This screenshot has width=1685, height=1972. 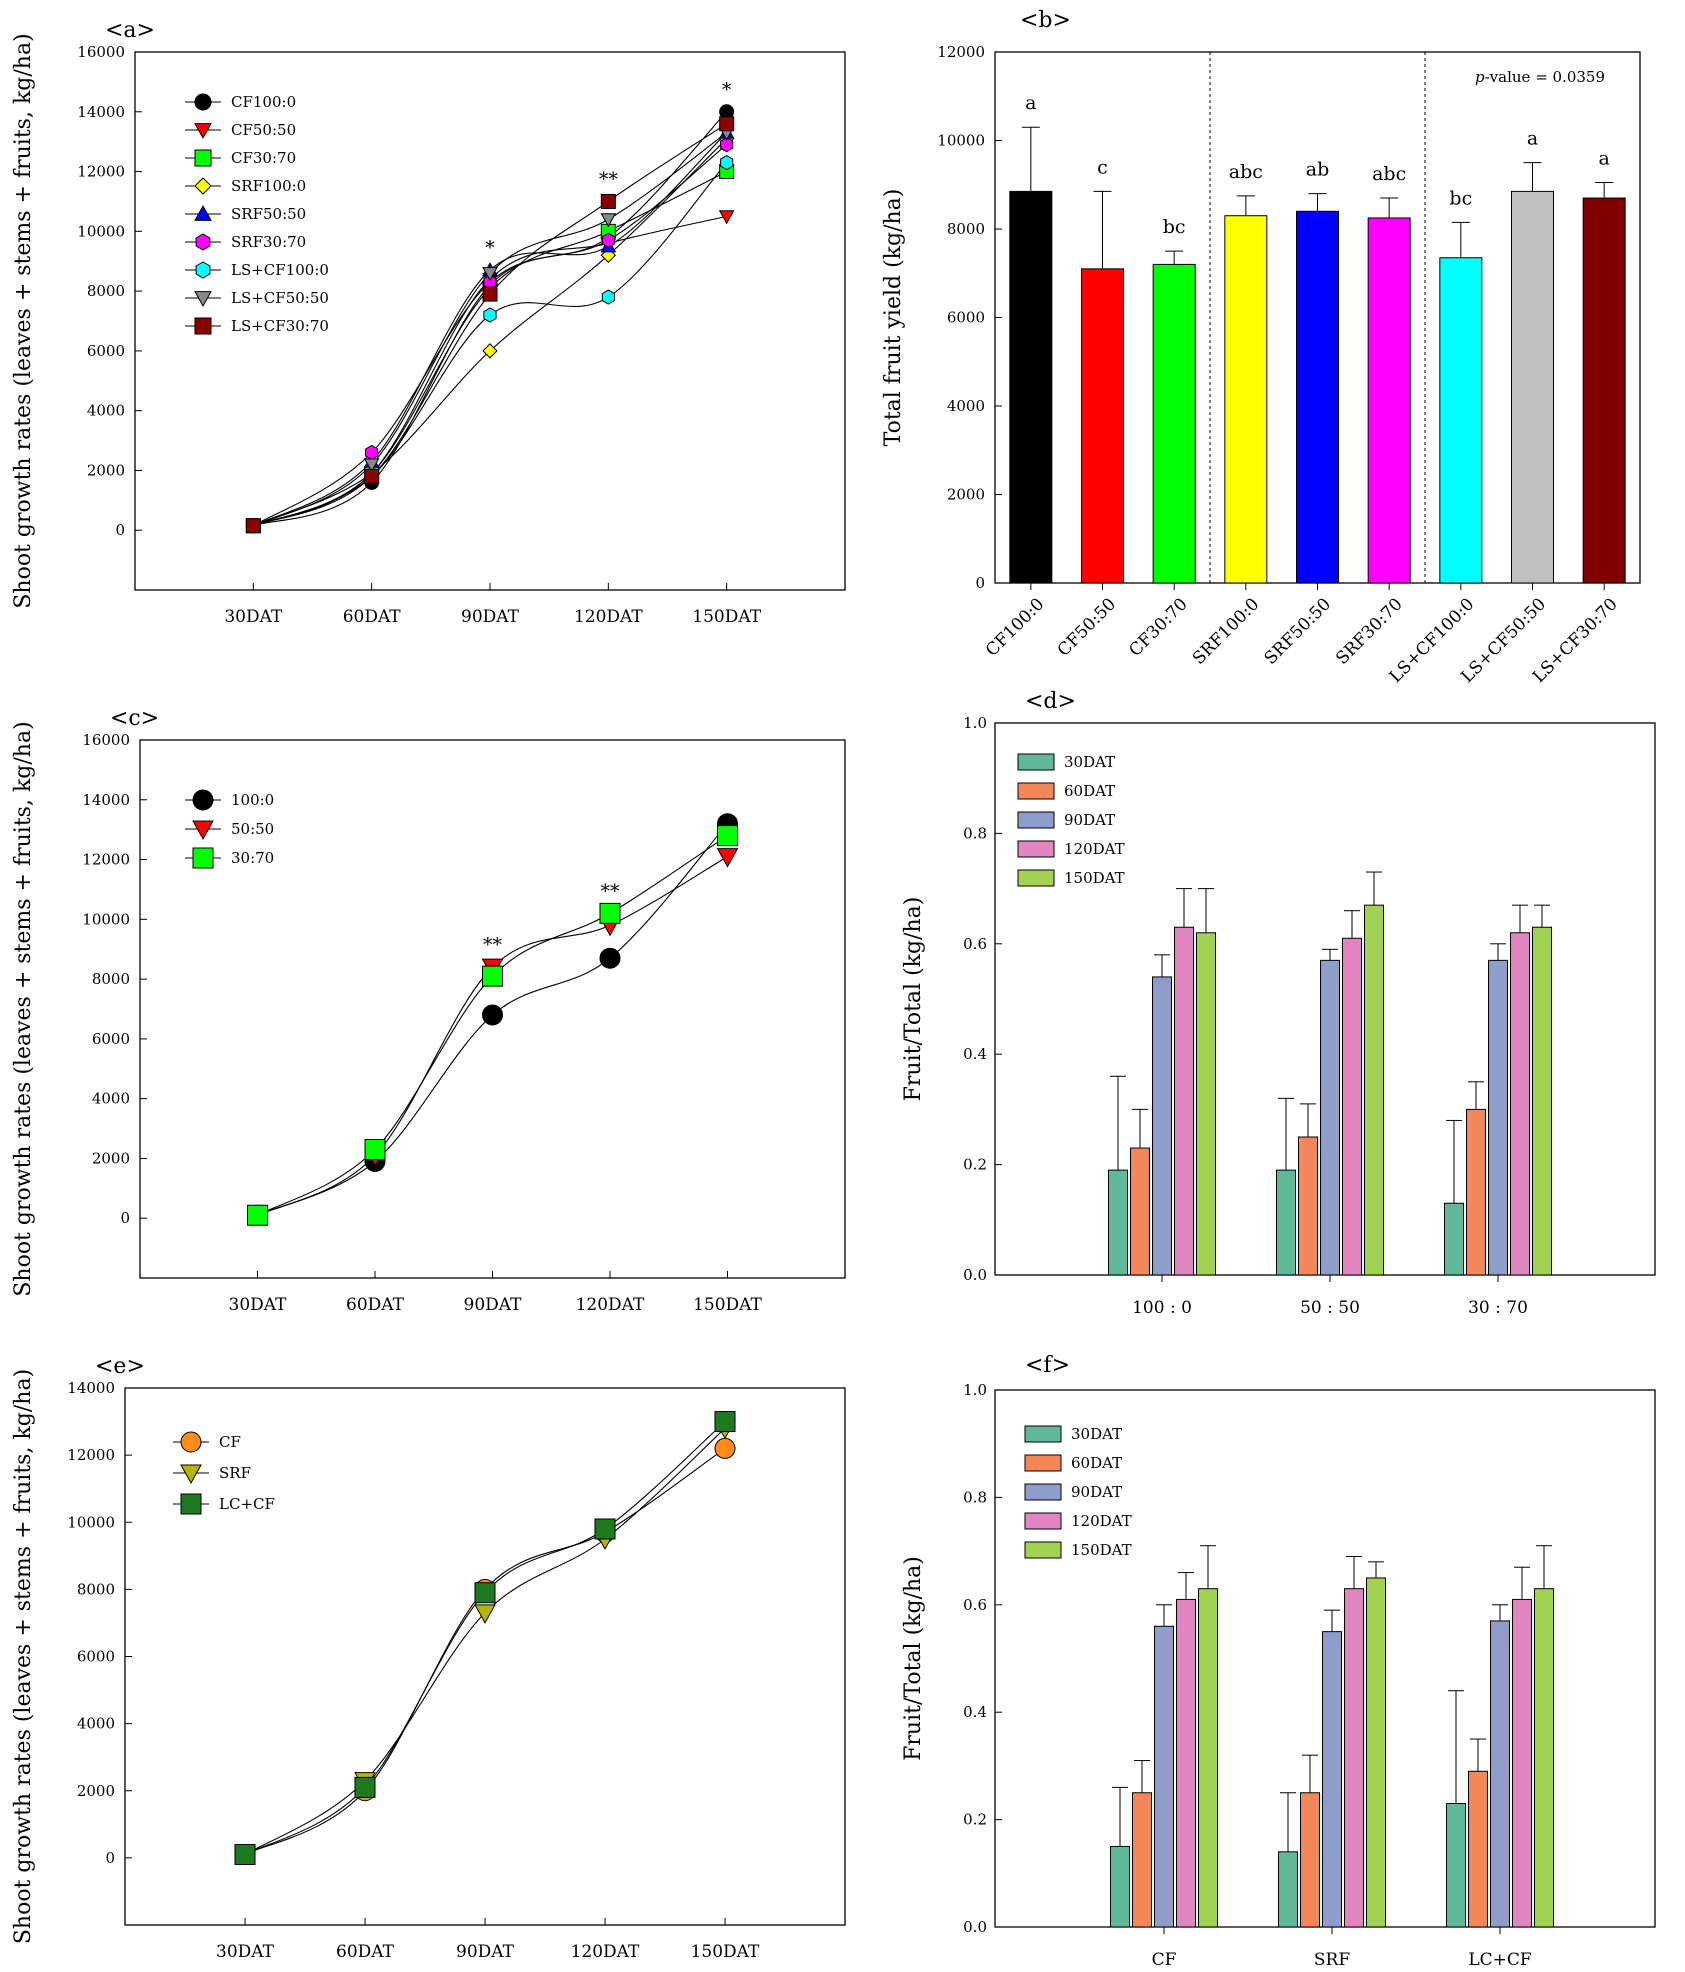 What do you see at coordinates (1096, 1463) in the screenshot?
I see `legend-label: 60DAT` at bounding box center [1096, 1463].